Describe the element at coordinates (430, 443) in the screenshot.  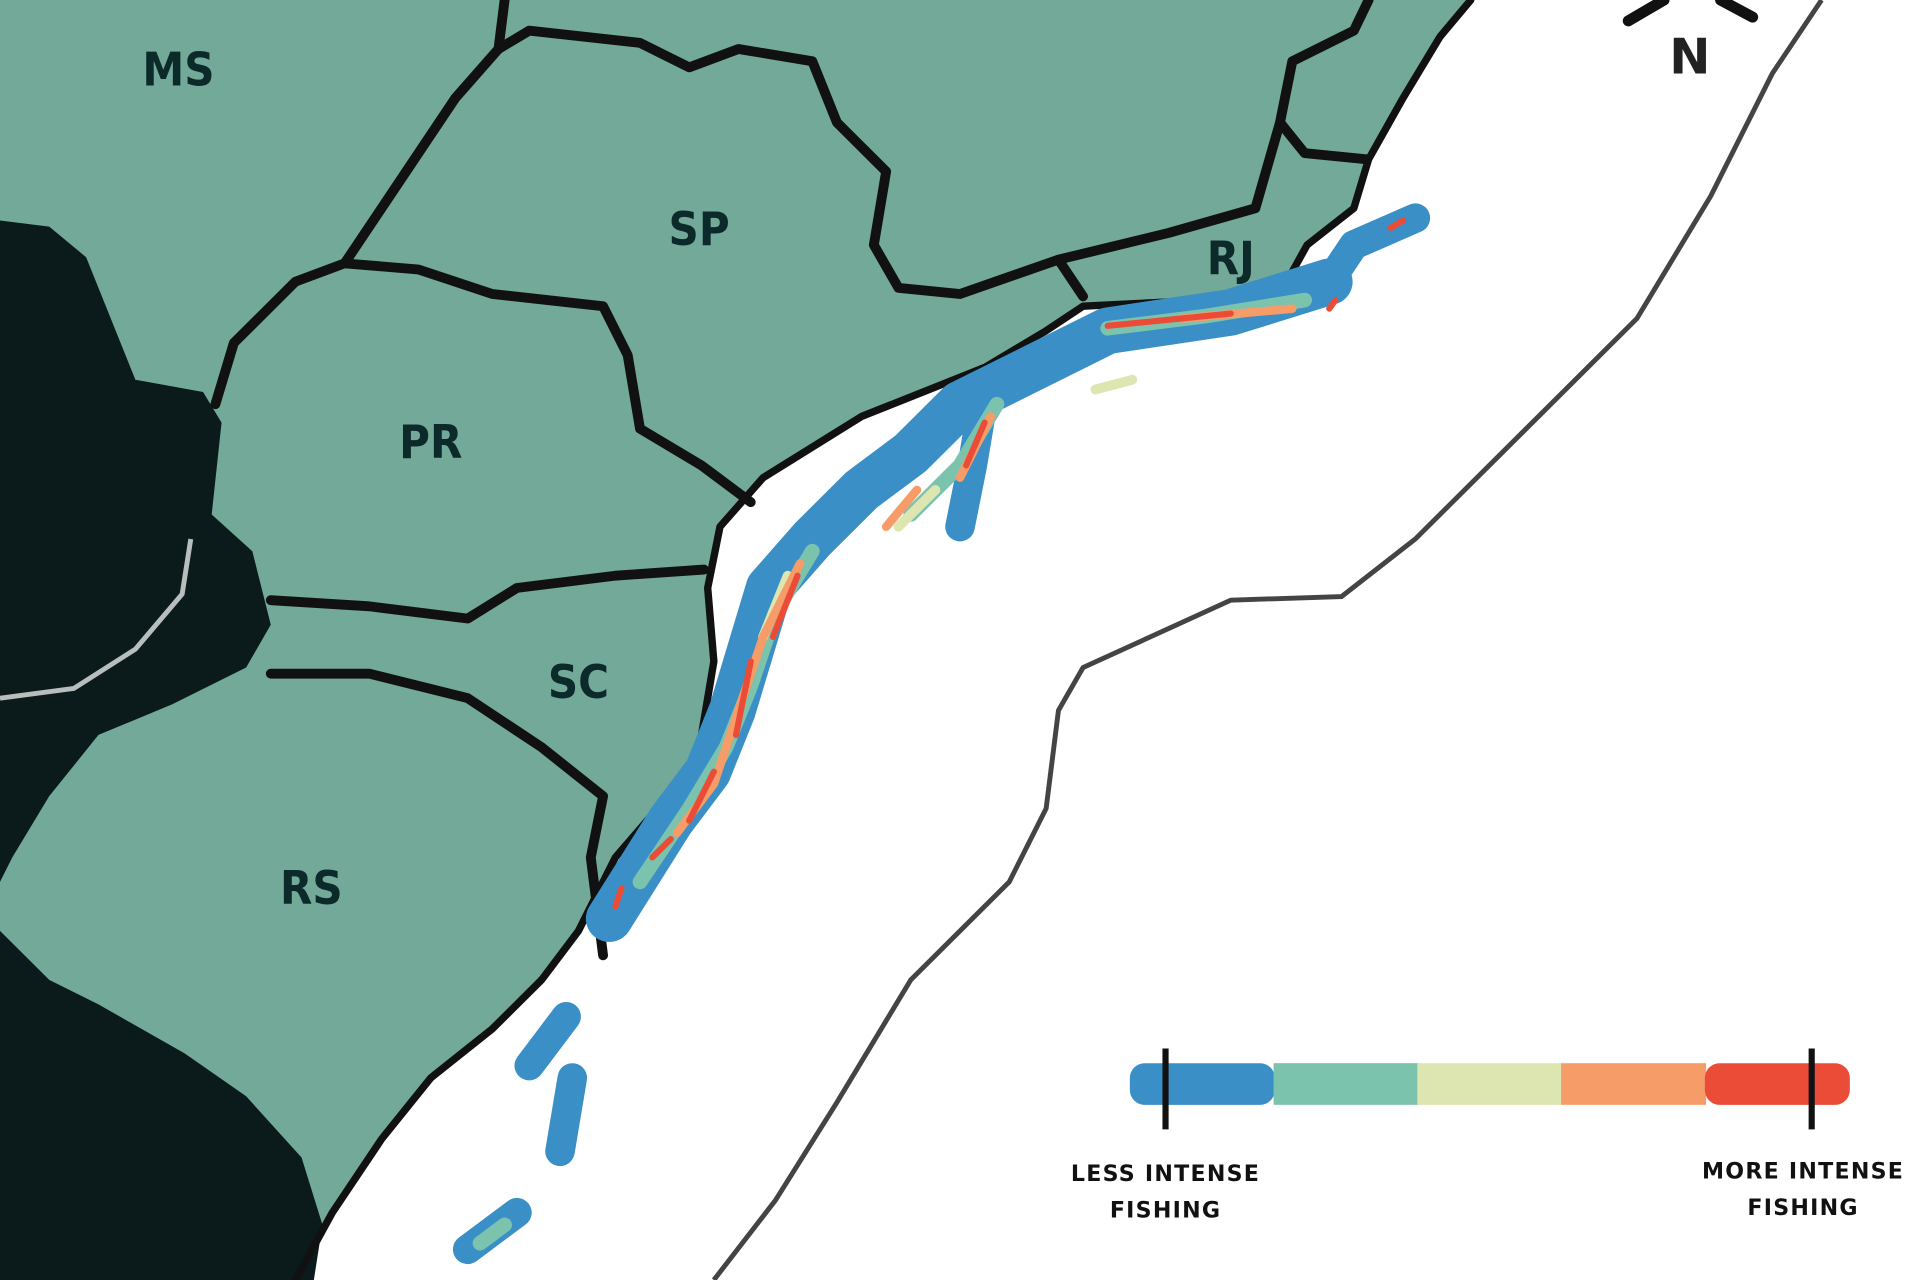
I see `state-label-pr: PR` at that location.